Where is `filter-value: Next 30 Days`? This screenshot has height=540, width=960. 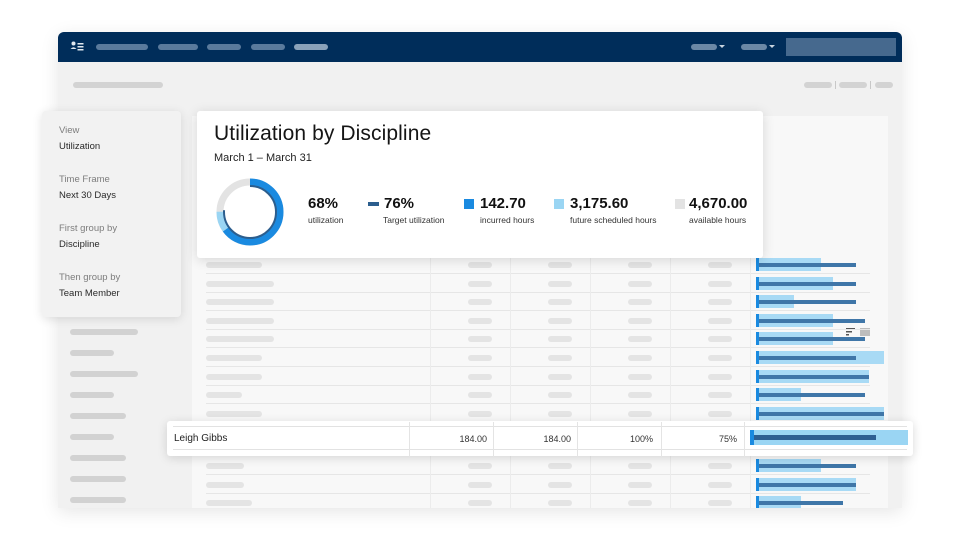
filter-value: Next 30 Days is located at coordinates (88, 195).